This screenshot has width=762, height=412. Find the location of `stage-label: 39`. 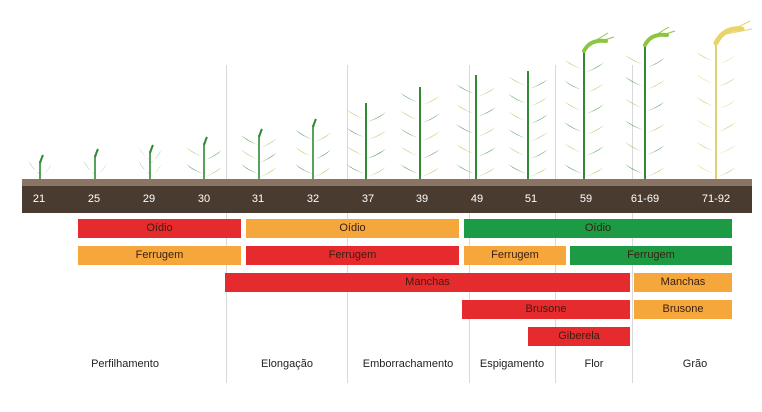

stage-label: 39 is located at coordinates (422, 199).